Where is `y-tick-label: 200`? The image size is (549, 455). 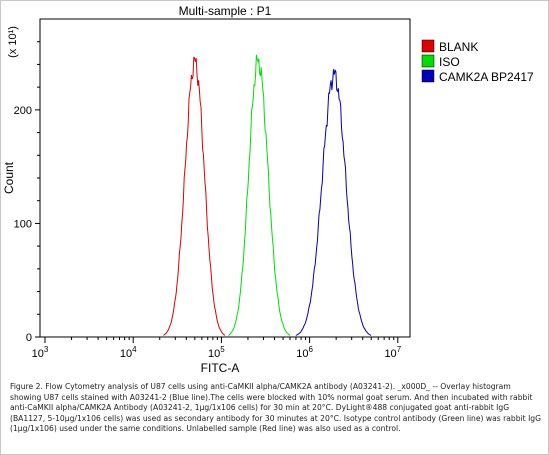 y-tick-label: 200 is located at coordinates (23, 111).